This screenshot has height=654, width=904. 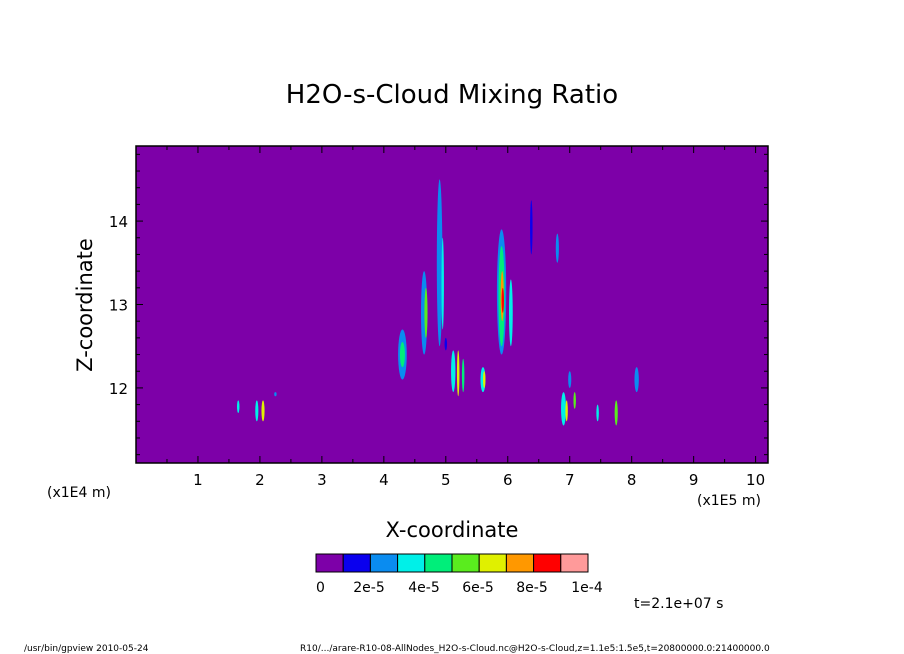 What do you see at coordinates (587, 588) in the screenshot?
I see `colorbar-label: 1e-4` at bounding box center [587, 588].